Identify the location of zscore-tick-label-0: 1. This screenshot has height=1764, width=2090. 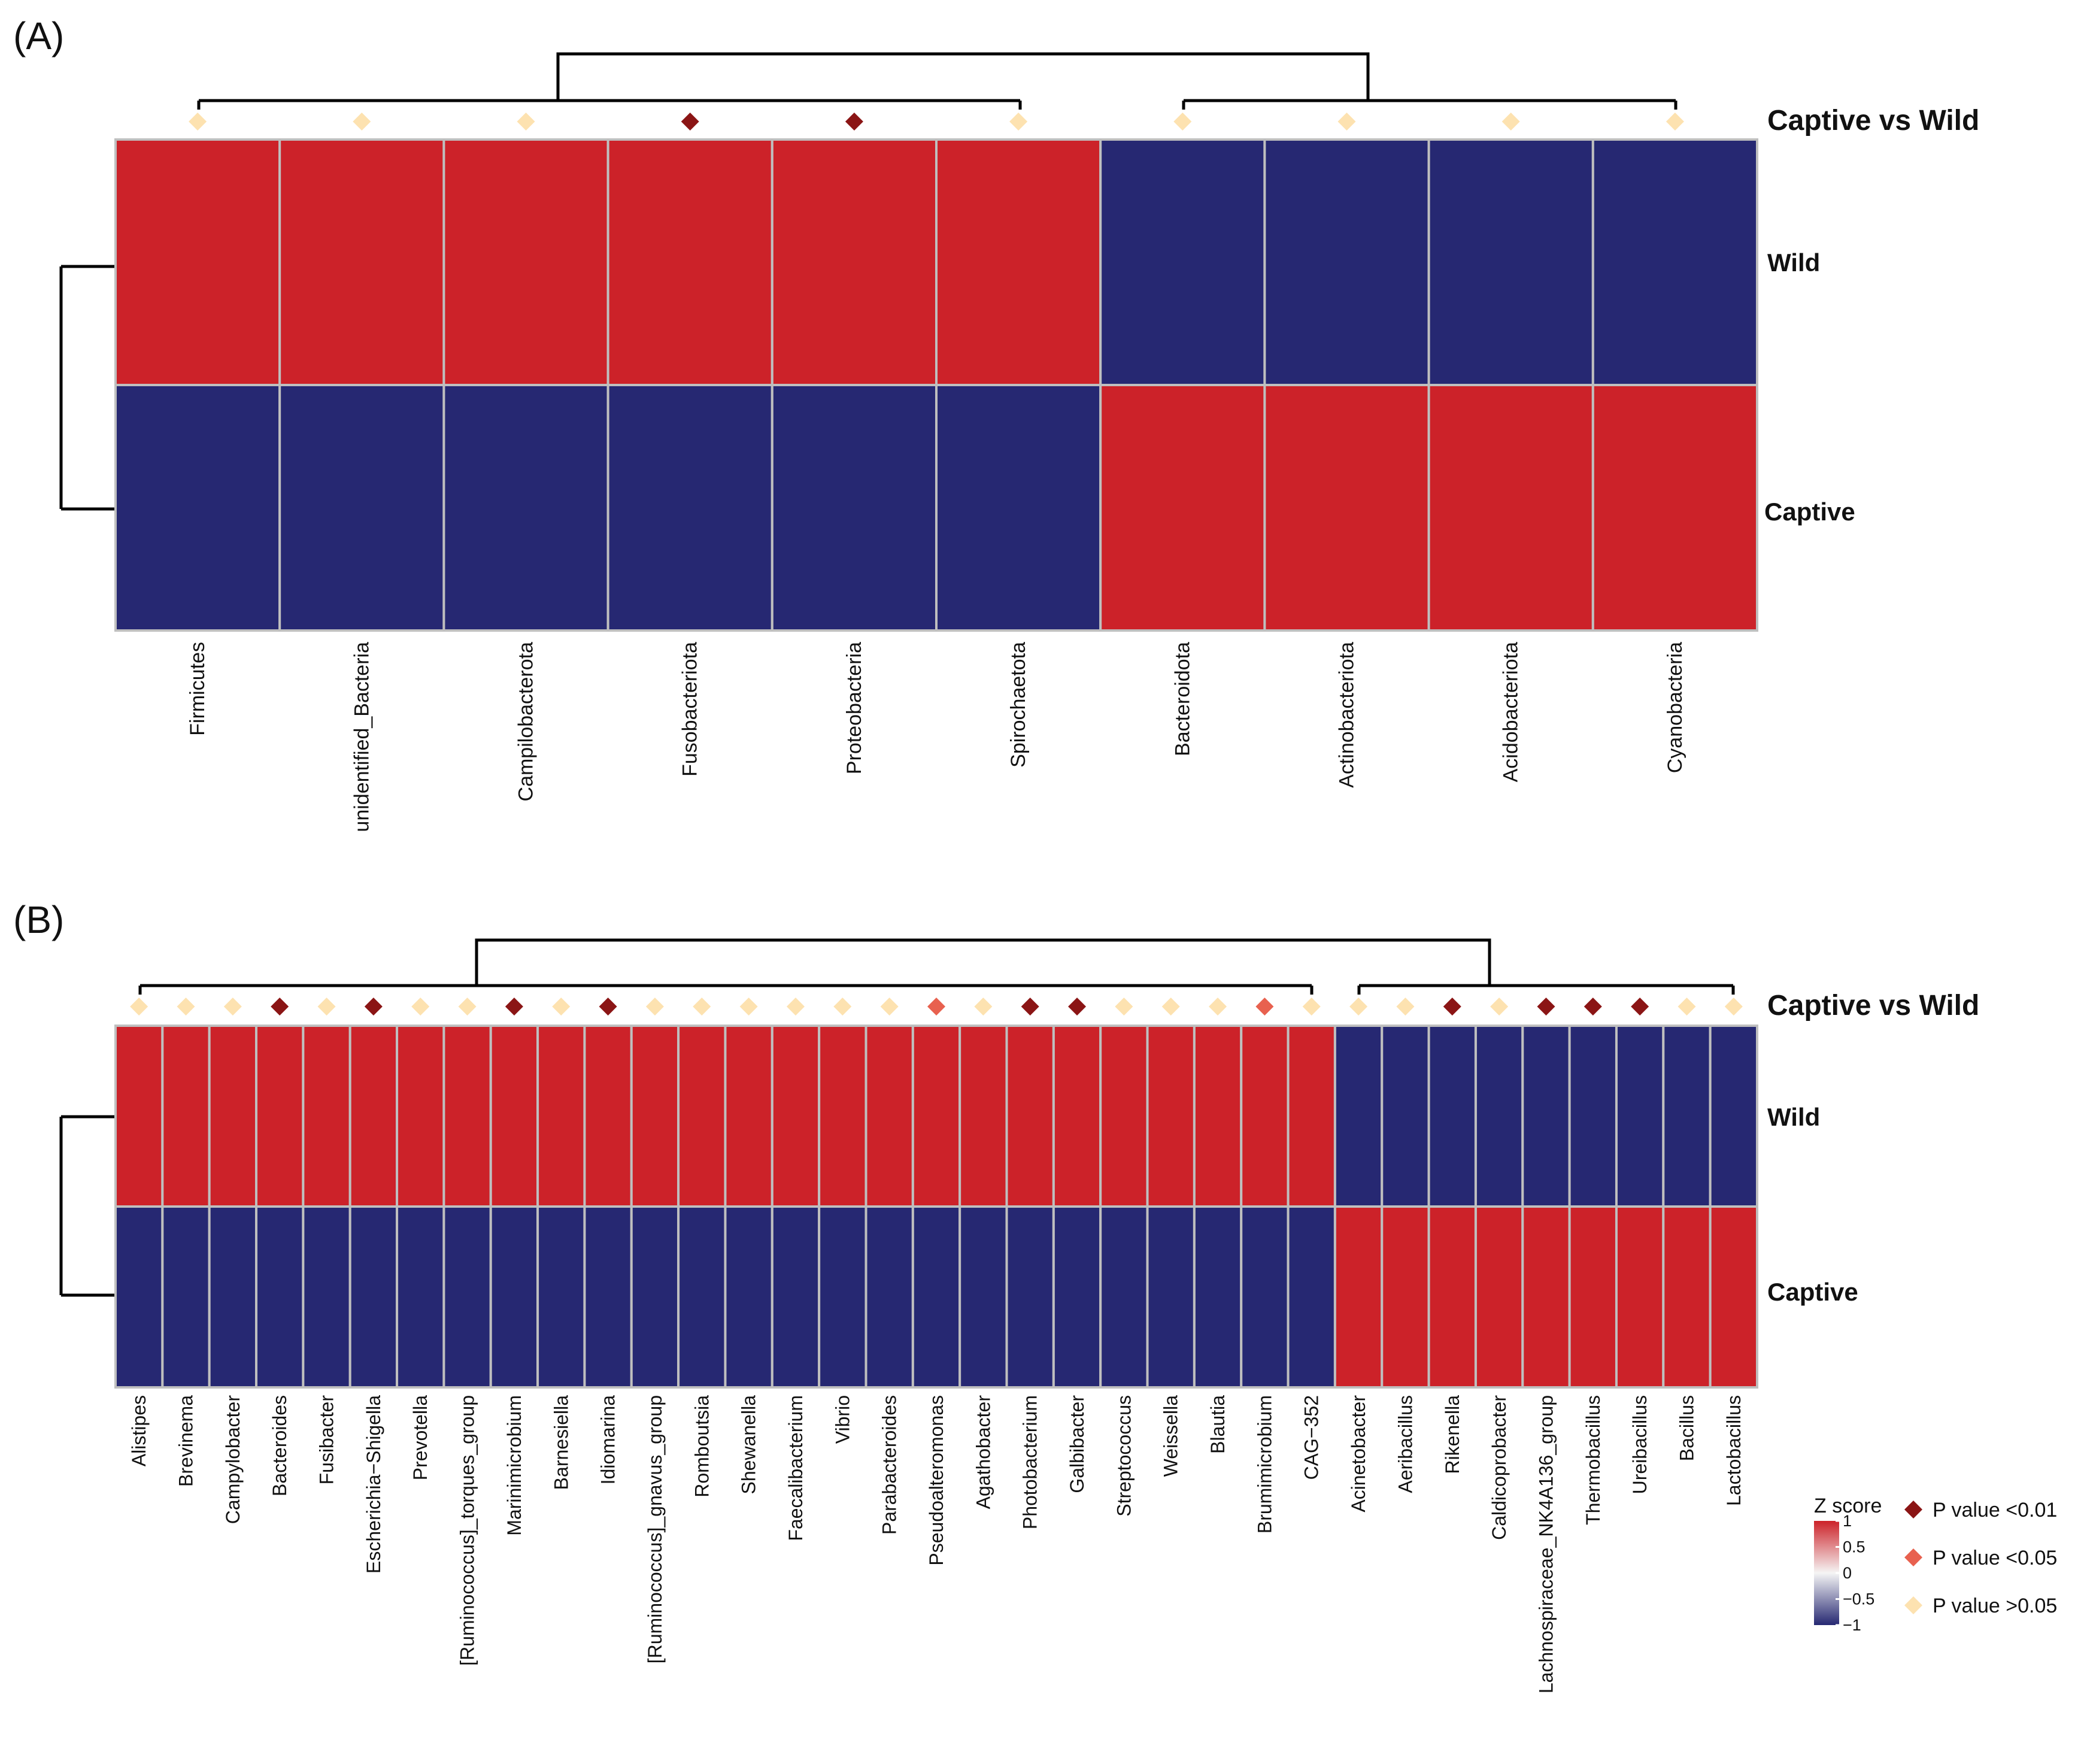
(1847, 1521).